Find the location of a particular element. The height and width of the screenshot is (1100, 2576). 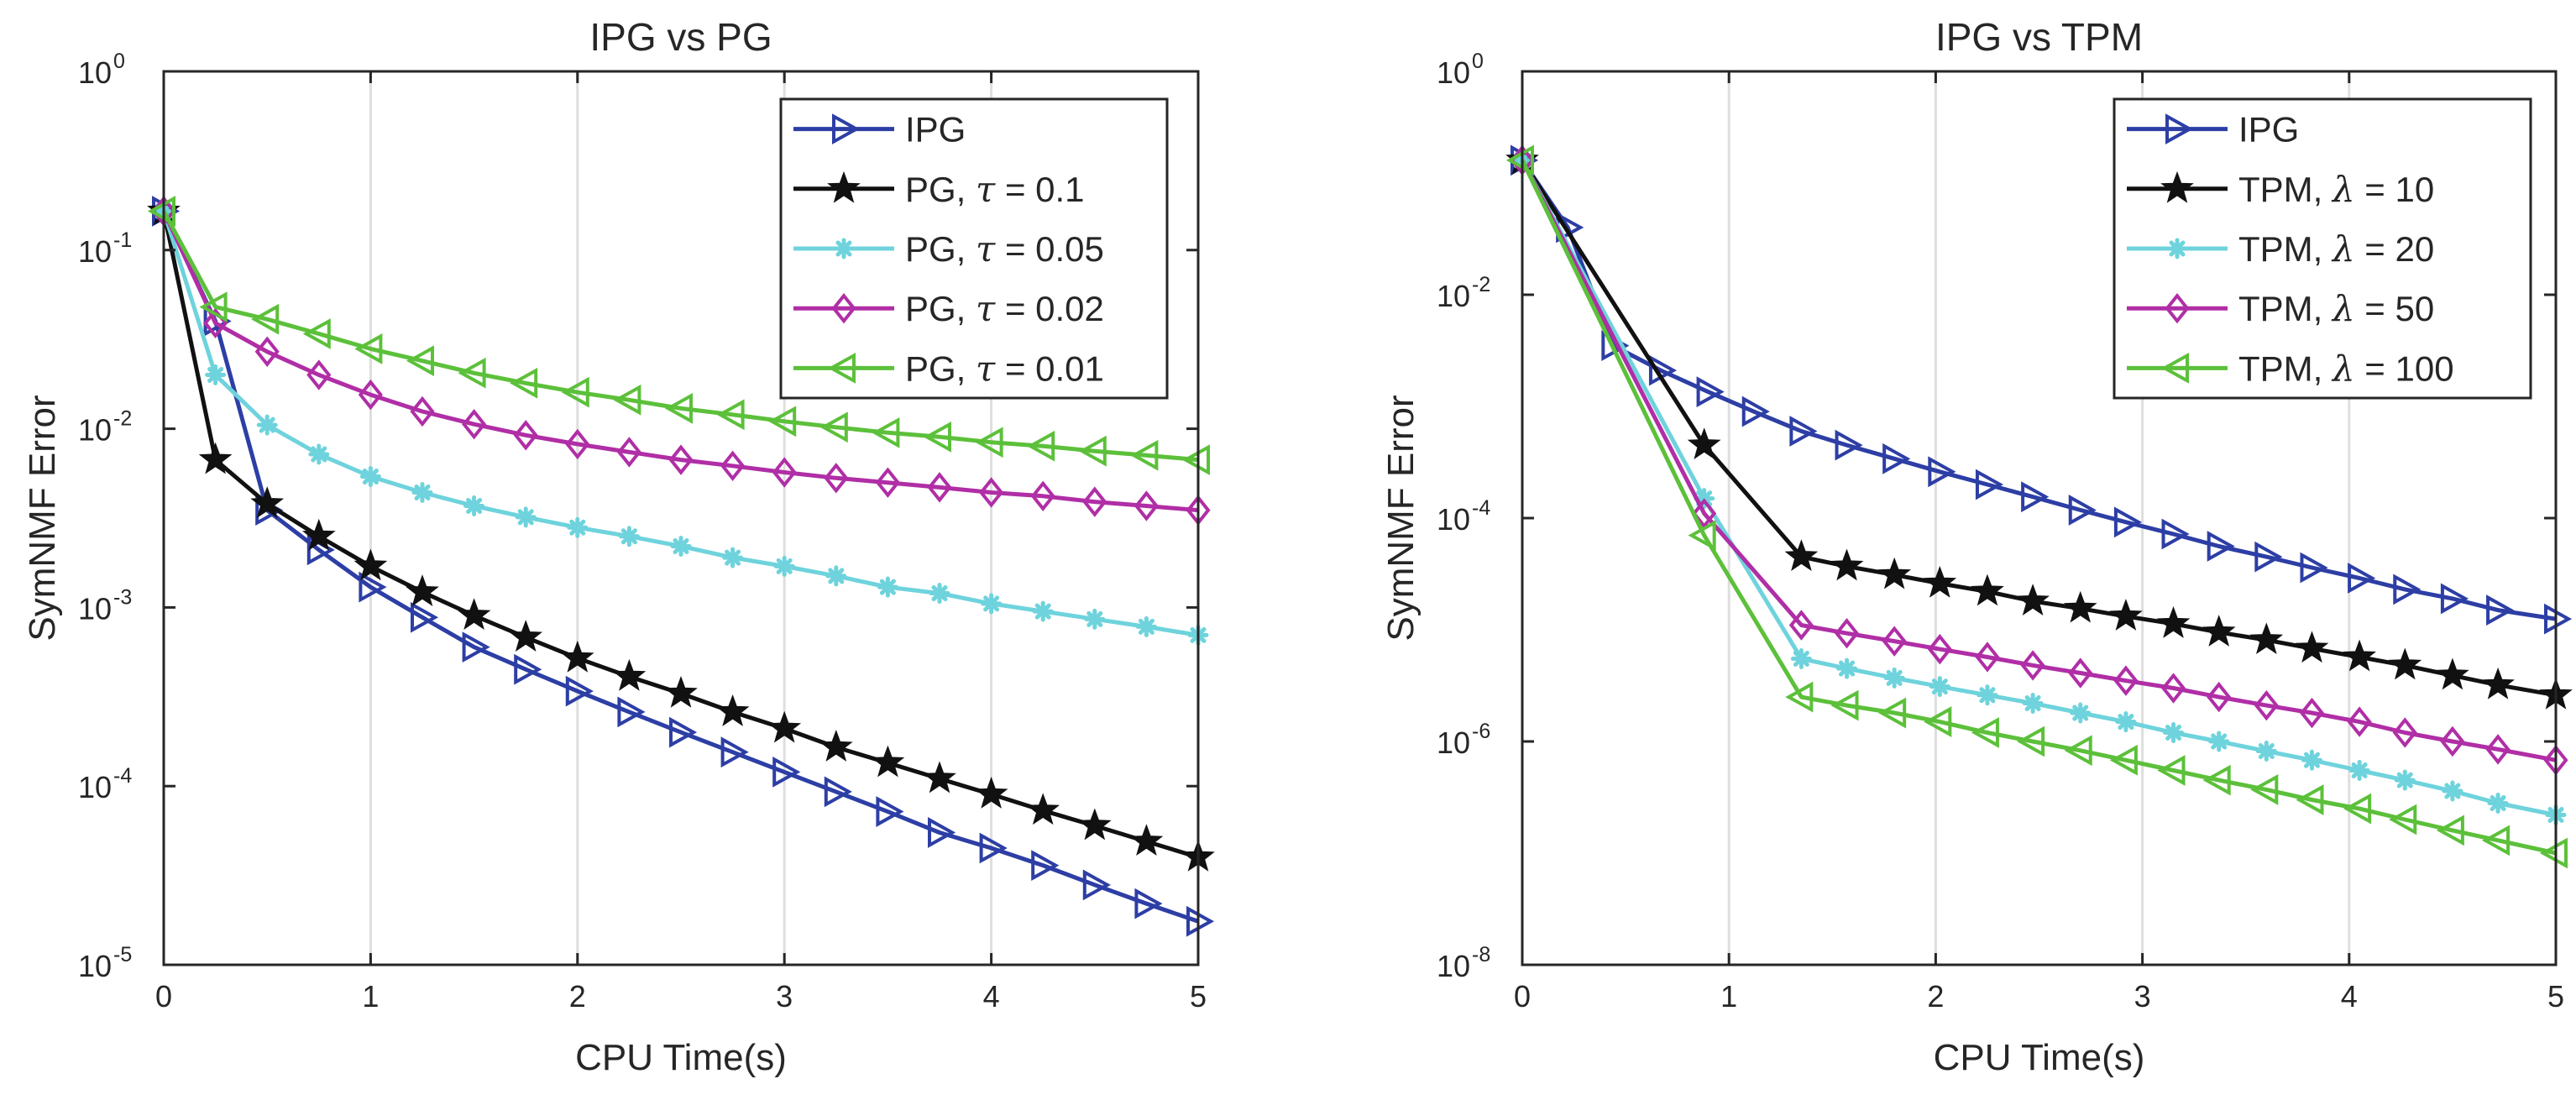

y-tick-label: 10 -8 is located at coordinates (1463, 963).